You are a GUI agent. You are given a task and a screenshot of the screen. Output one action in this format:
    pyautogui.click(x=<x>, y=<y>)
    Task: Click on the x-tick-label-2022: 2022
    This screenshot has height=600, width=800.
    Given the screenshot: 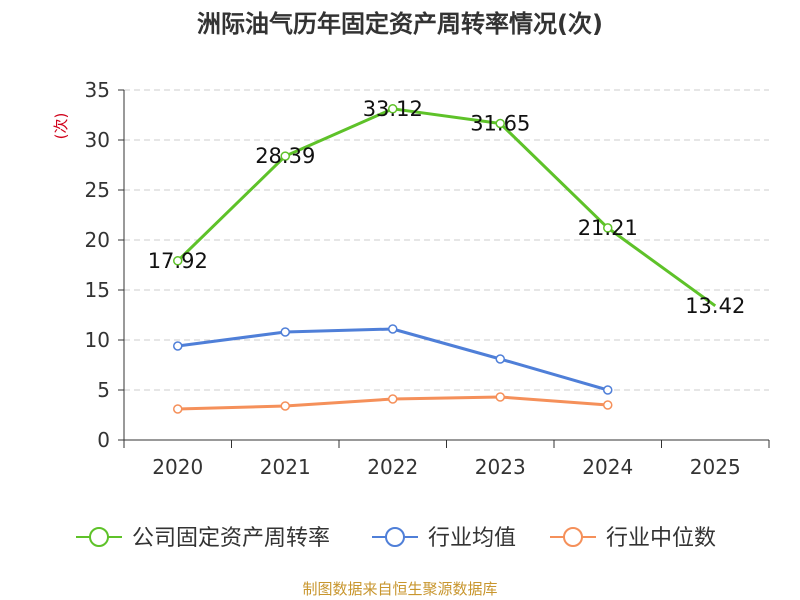 What is the action you would take?
    pyautogui.click(x=392, y=467)
    